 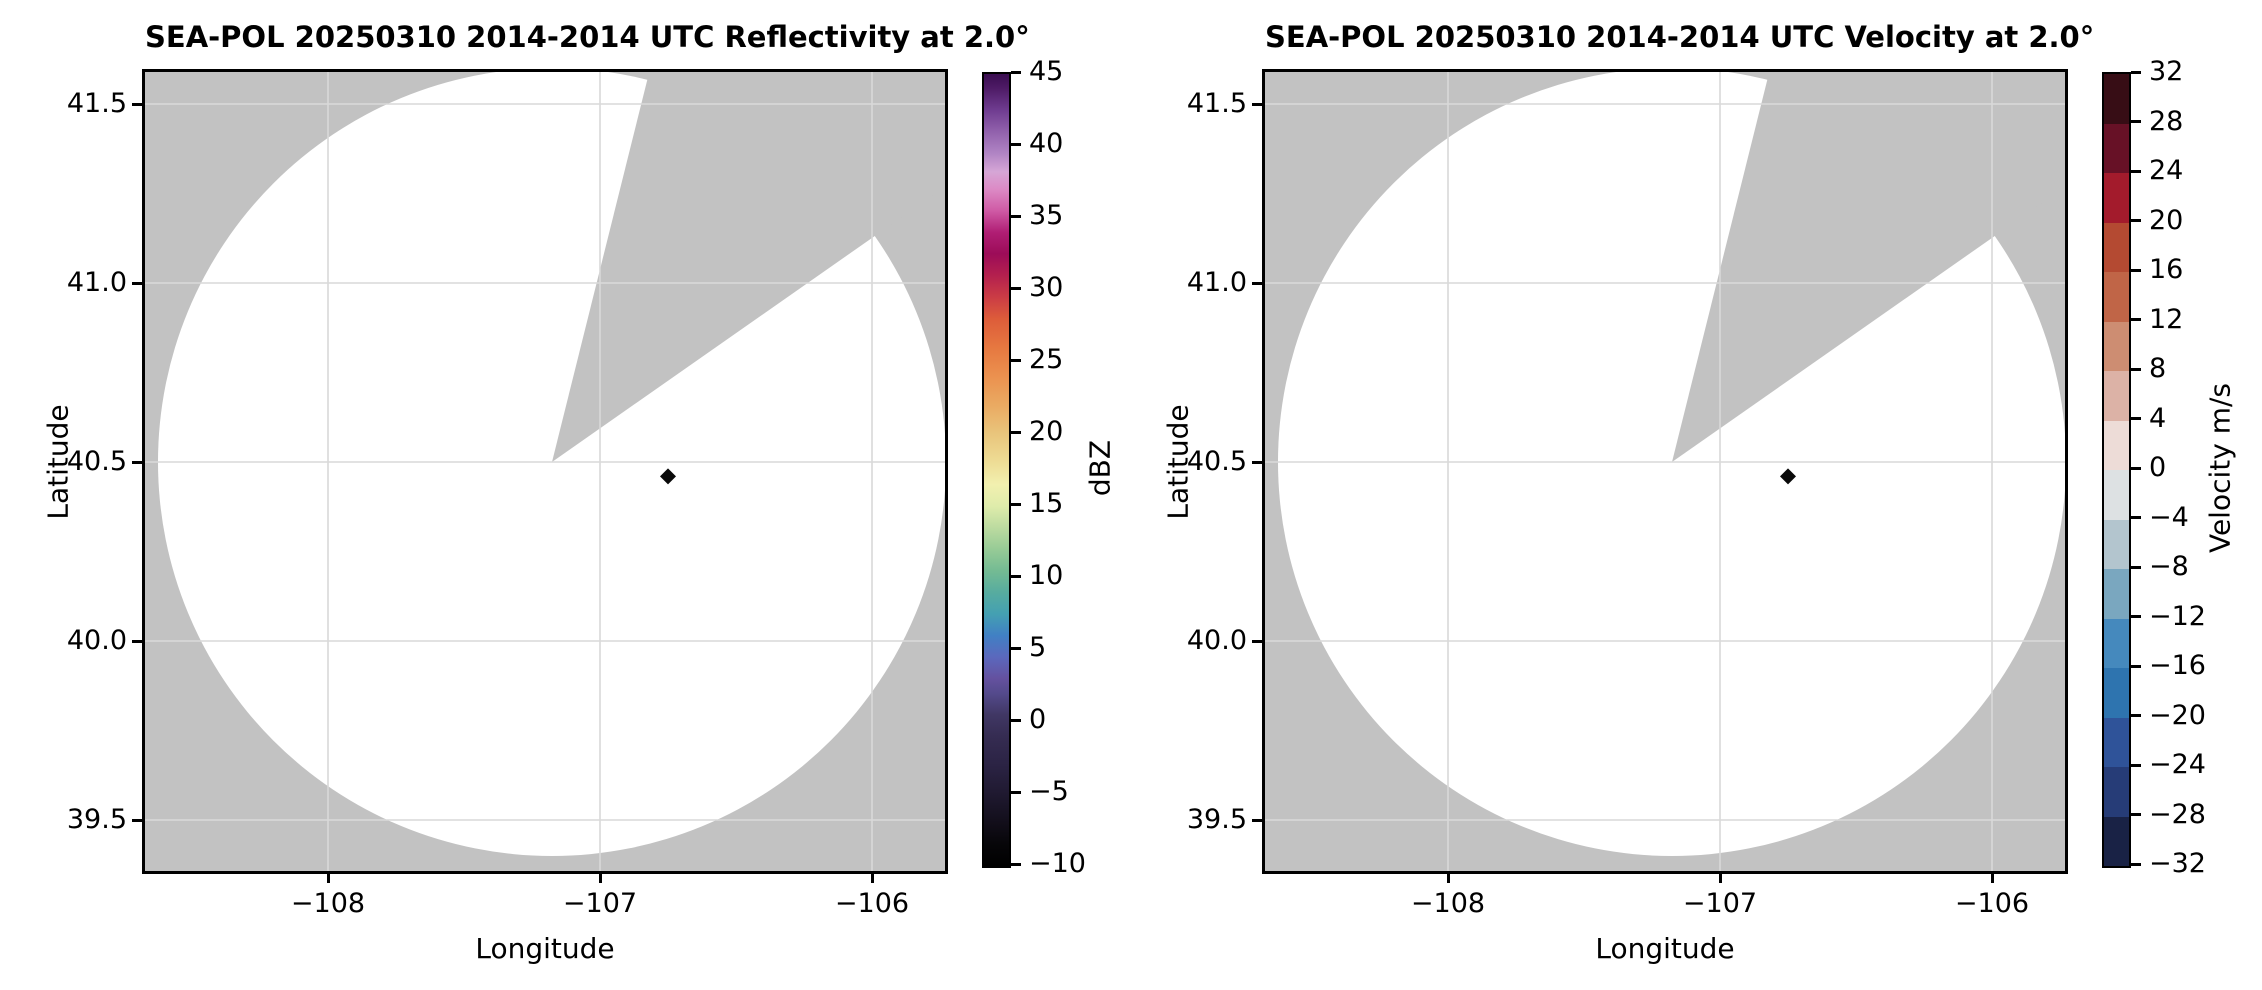 What do you see at coordinates (1057, 863) in the screenshot?
I see `colorbar-tick-label: −10` at bounding box center [1057, 863].